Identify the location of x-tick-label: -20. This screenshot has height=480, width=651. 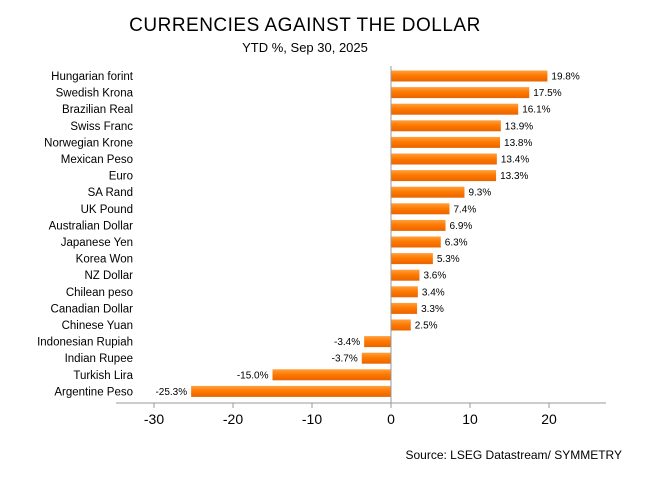
(233, 419).